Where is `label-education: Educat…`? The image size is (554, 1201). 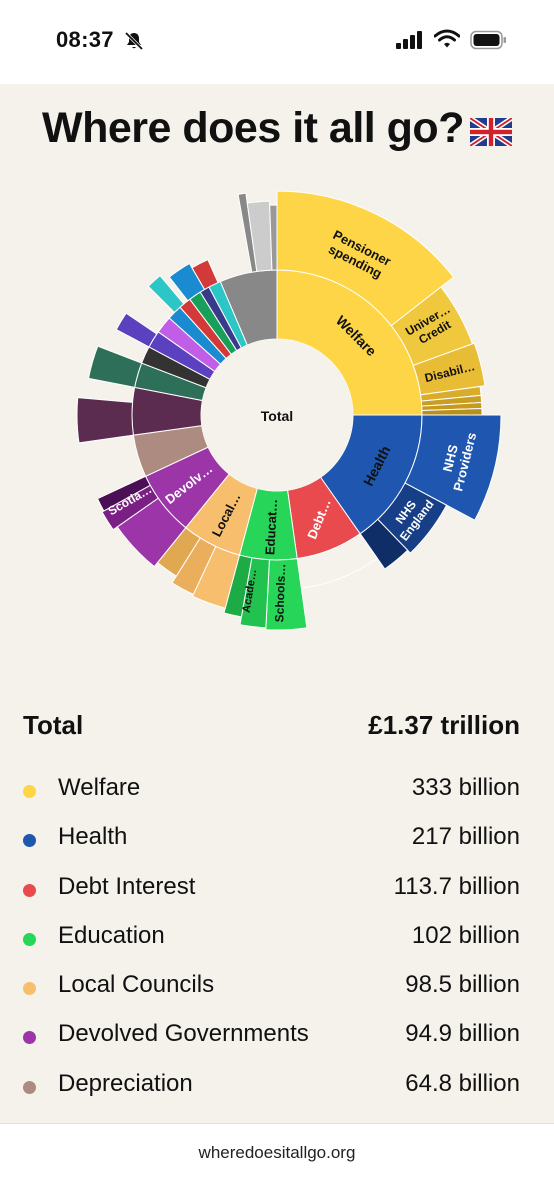
label-education: Educat… is located at coordinates (271, 526).